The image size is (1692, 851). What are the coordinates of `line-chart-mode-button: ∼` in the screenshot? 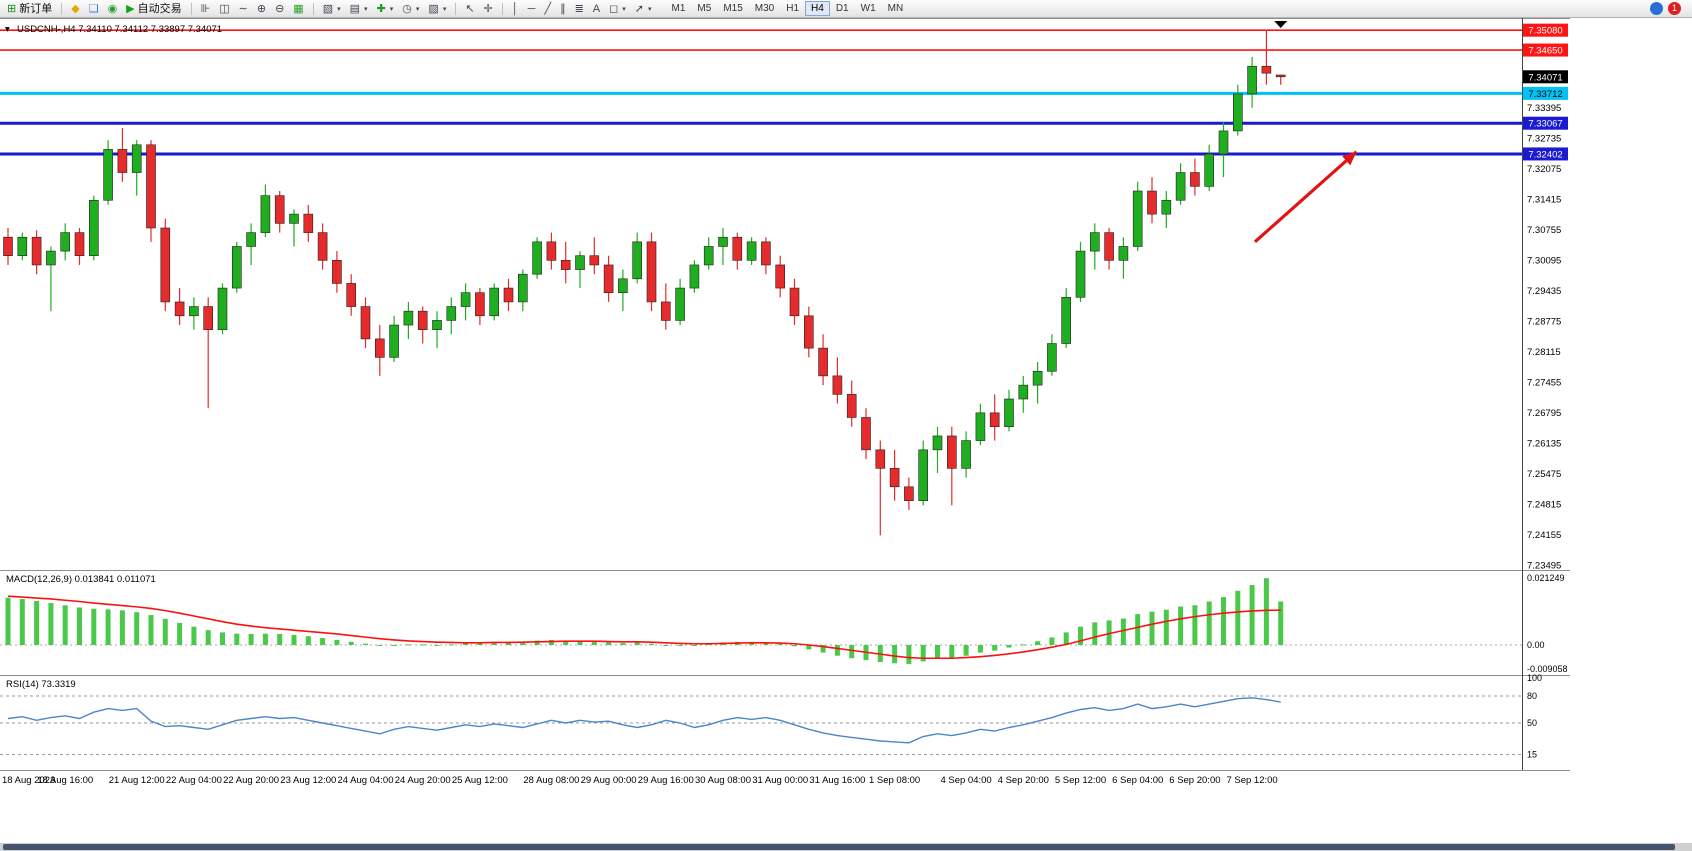 It's located at (243, 9).